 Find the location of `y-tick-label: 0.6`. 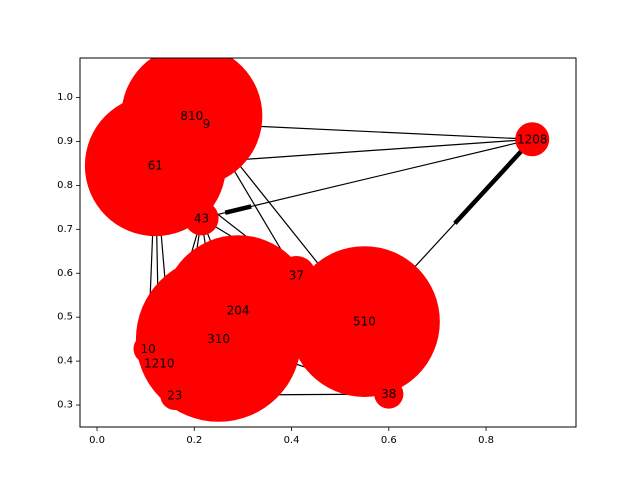

y-tick-label: 0.6 is located at coordinates (65, 273).